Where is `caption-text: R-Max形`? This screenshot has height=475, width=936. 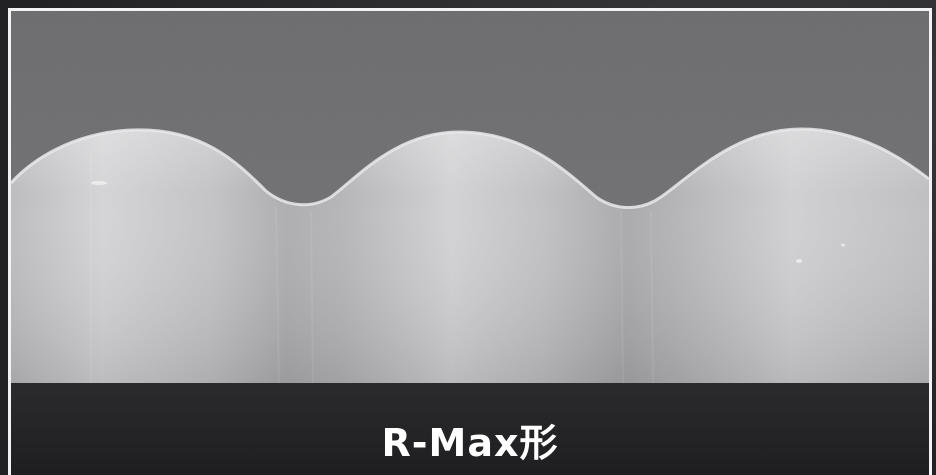
caption-text: R-Max形 is located at coordinates (470, 443).